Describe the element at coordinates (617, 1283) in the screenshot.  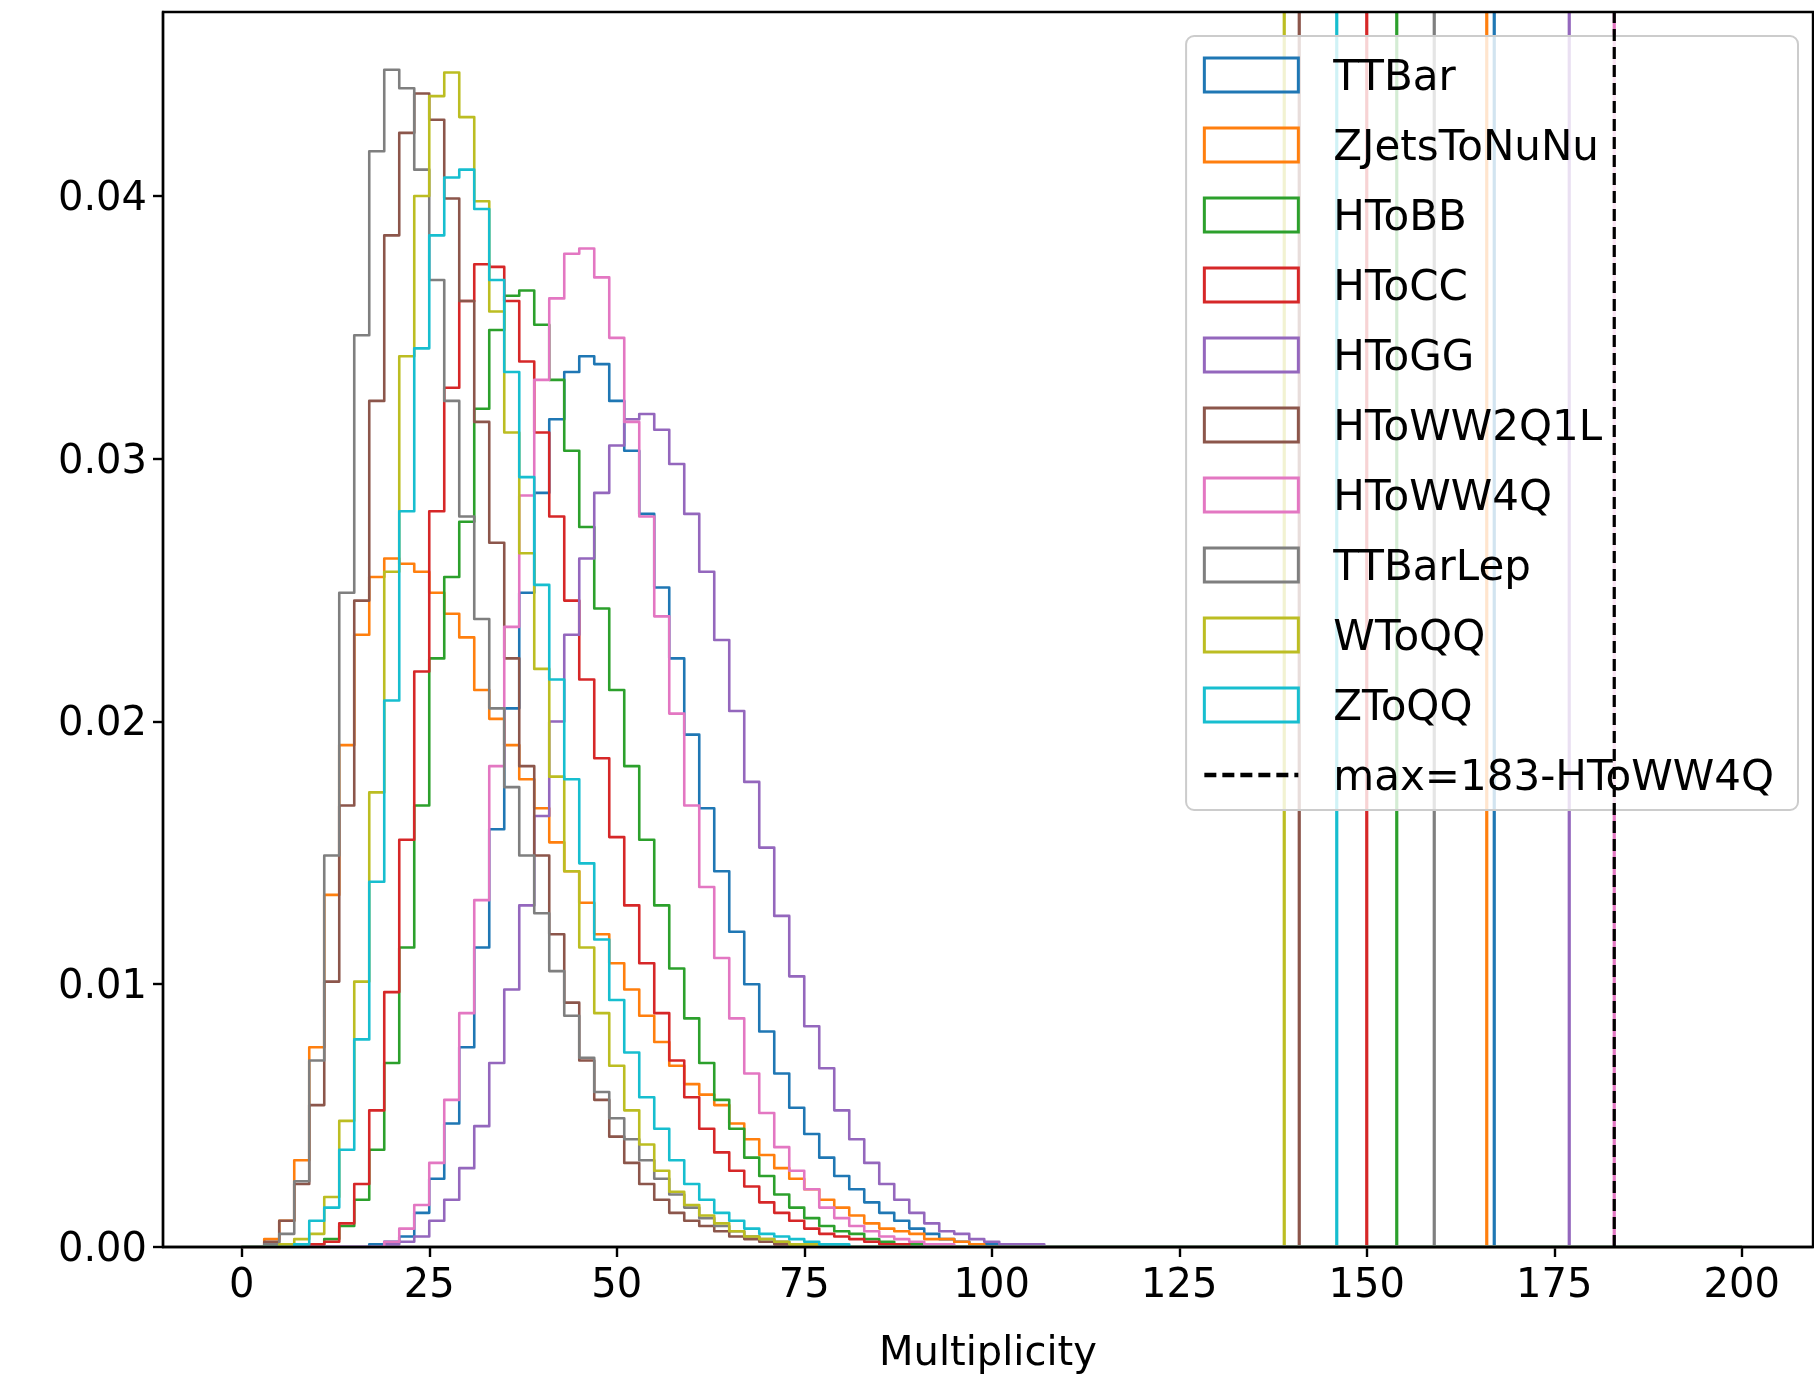
I see `x-tick-label: 50` at that location.